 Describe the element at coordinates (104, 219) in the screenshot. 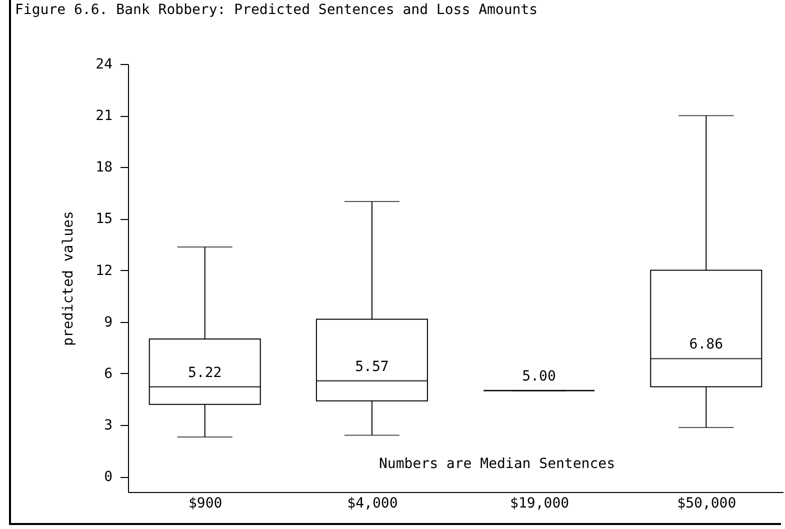

I see `y-tick-label: 15` at that location.